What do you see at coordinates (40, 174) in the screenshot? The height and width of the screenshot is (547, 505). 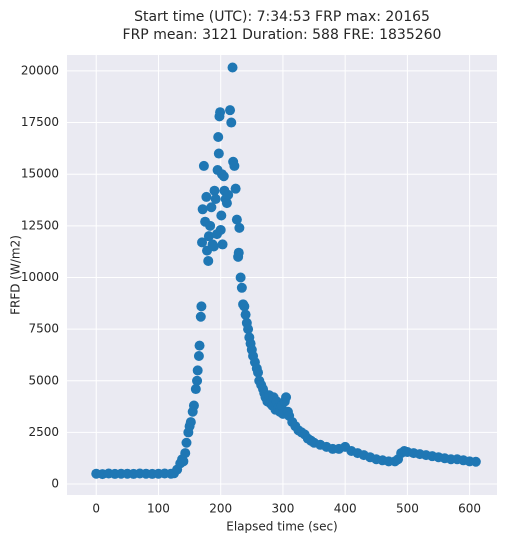 I see `y-tick-label: 15000` at bounding box center [40, 174].